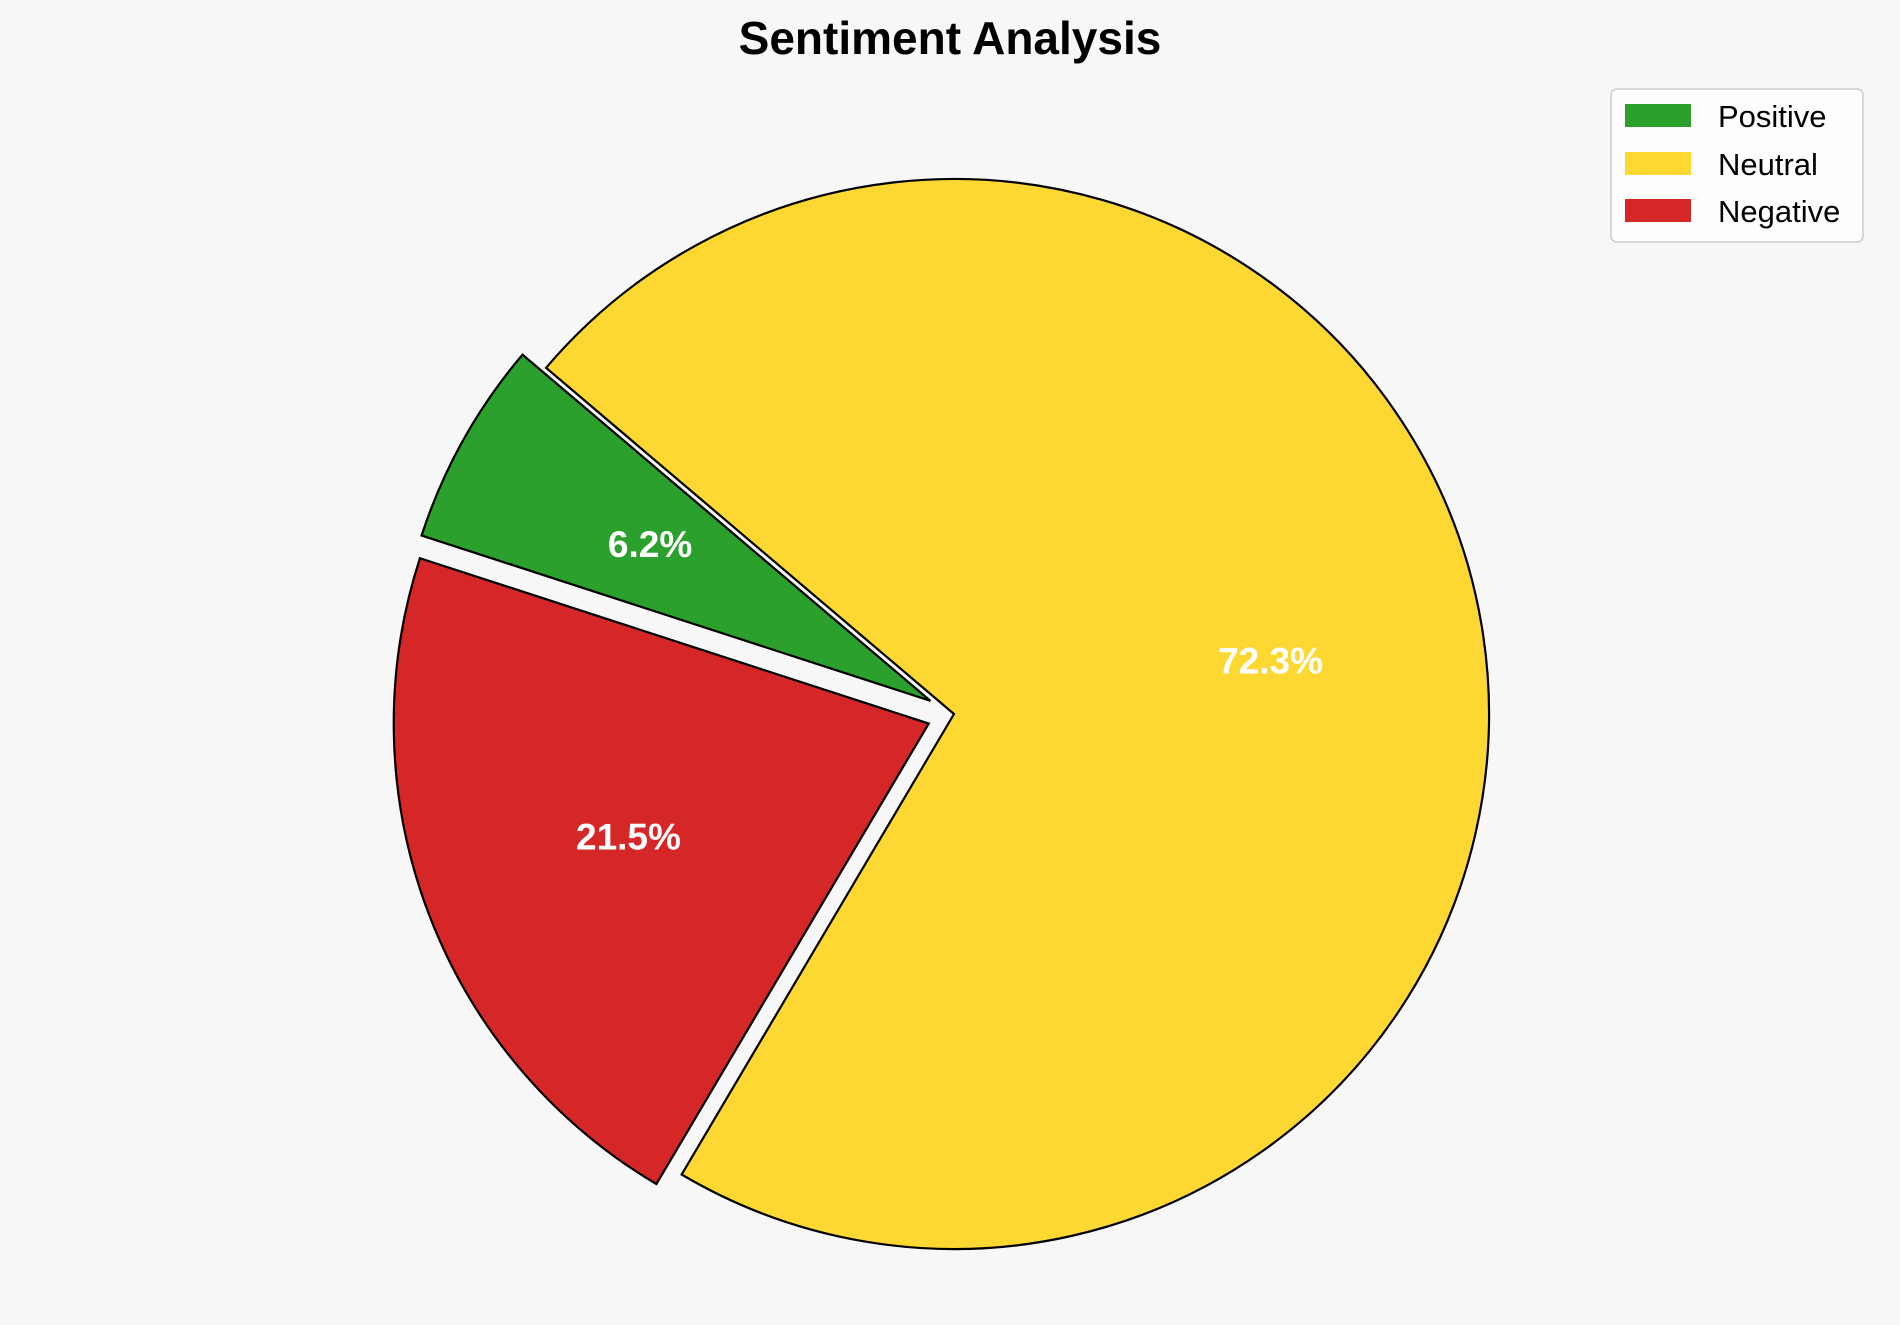 This screenshot has width=1900, height=1325. Describe the element at coordinates (1779, 211) in the screenshot. I see `legend-label-negative: Negative` at that location.